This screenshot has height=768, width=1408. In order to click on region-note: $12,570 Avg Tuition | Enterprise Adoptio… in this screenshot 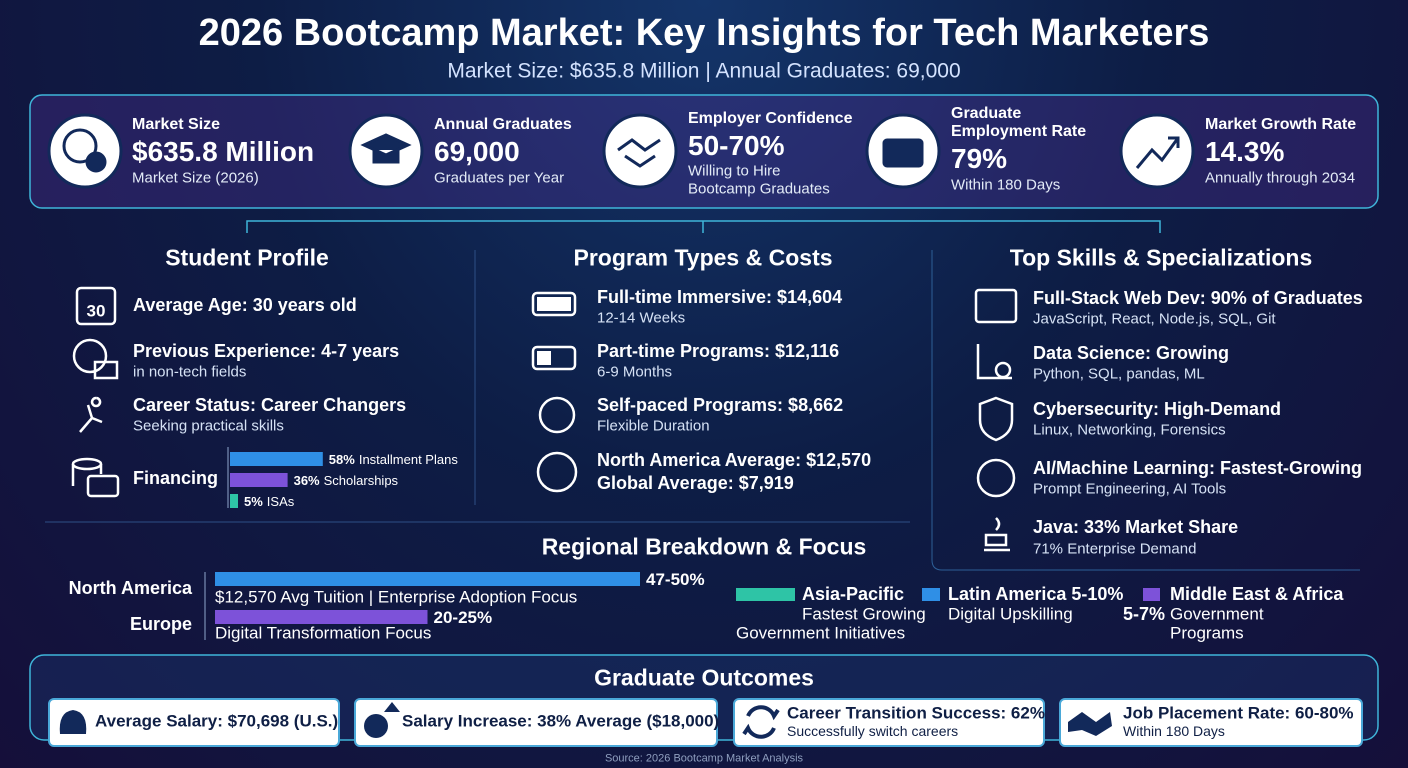, I will do `click(396, 597)`.